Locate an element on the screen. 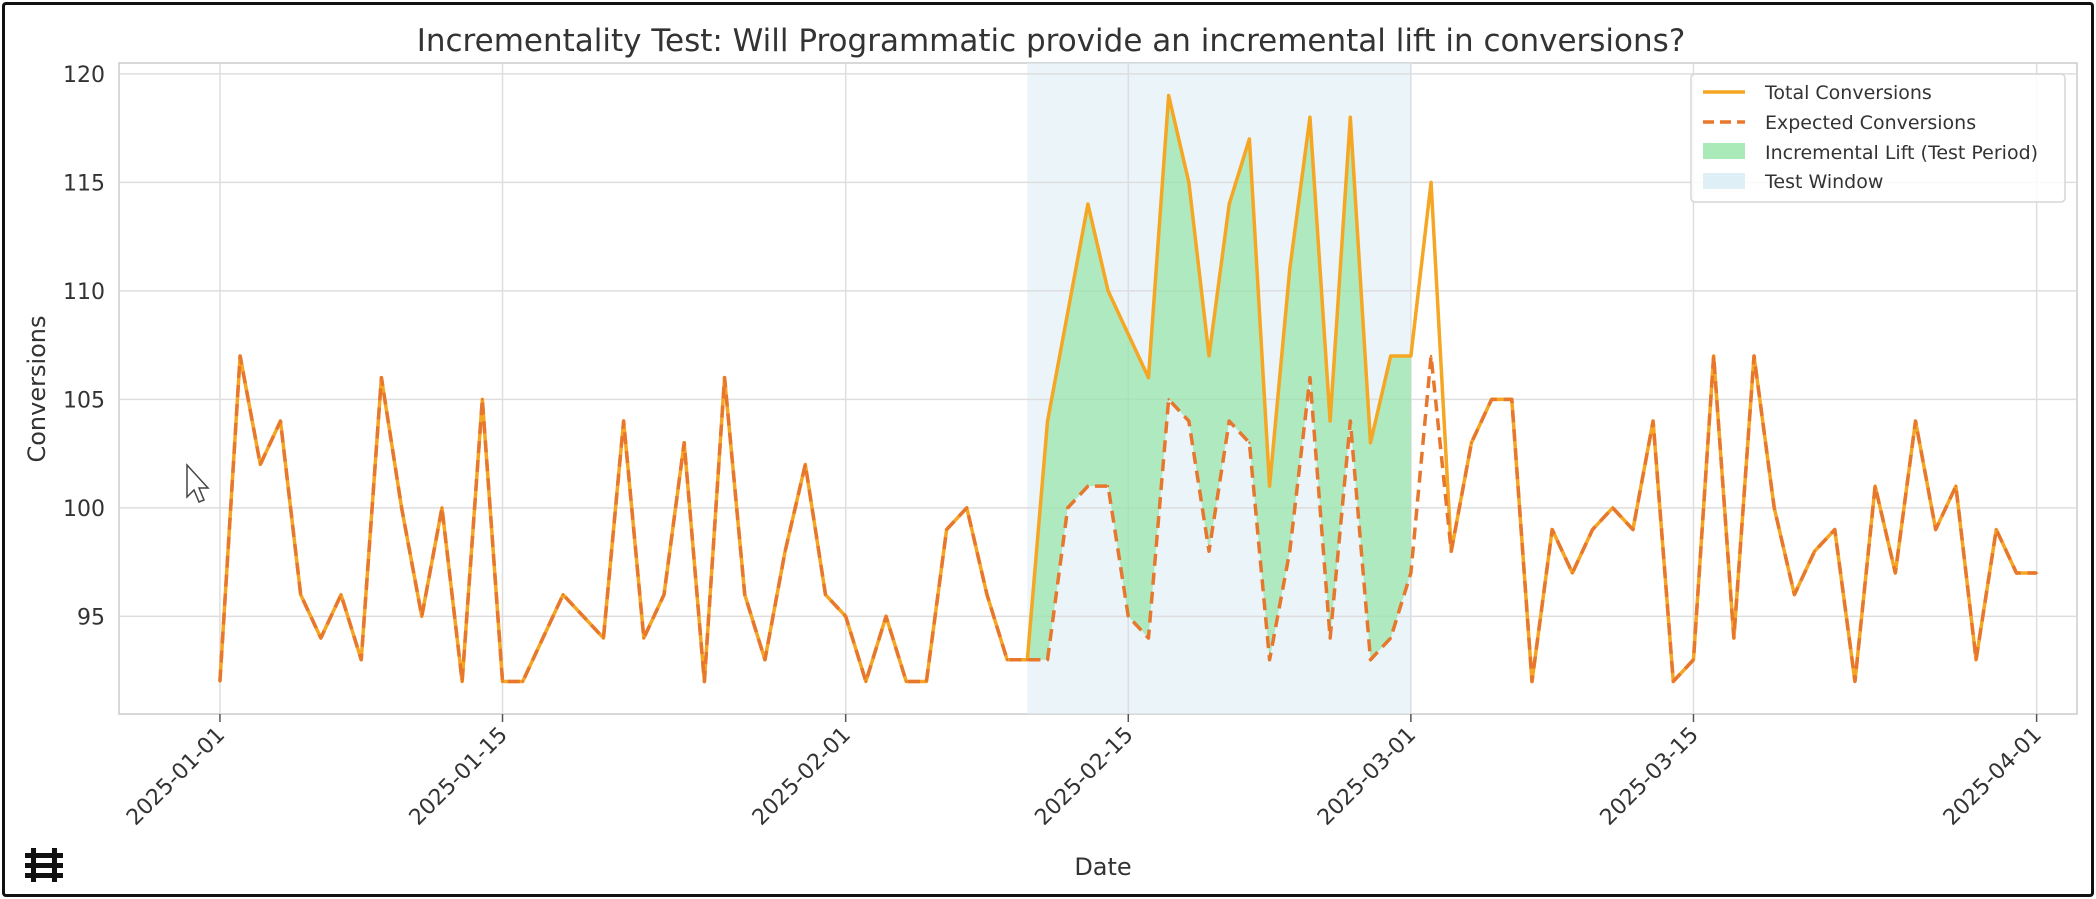  y-axis-label: Conversions is located at coordinates (37, 388).